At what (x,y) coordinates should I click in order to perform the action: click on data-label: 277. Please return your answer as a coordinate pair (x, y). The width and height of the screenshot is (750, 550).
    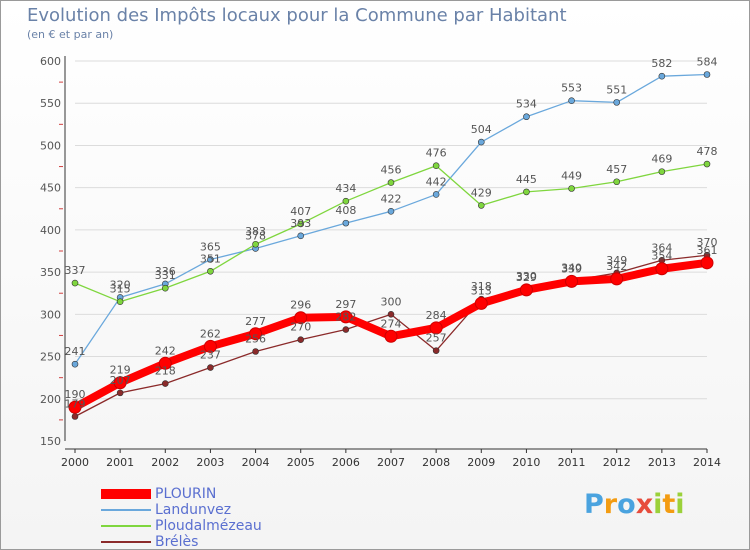
    Looking at the image, I should click on (255, 321).